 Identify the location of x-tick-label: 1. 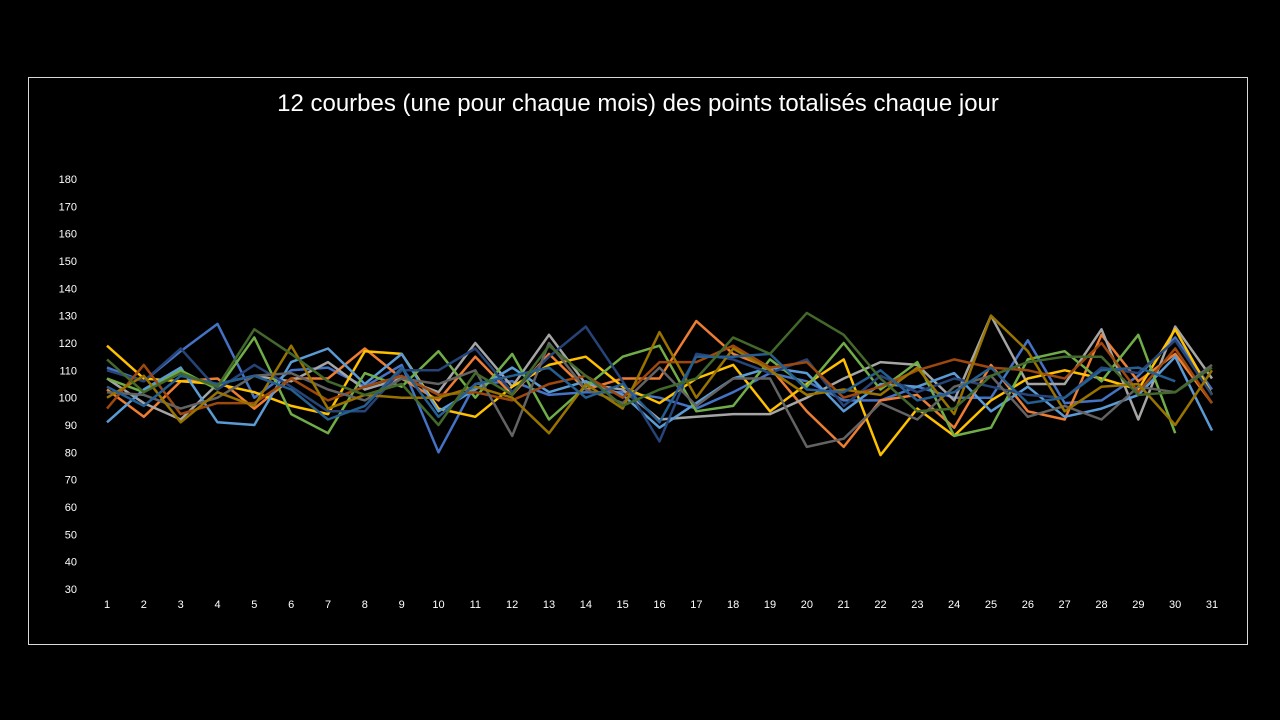
(107, 605).